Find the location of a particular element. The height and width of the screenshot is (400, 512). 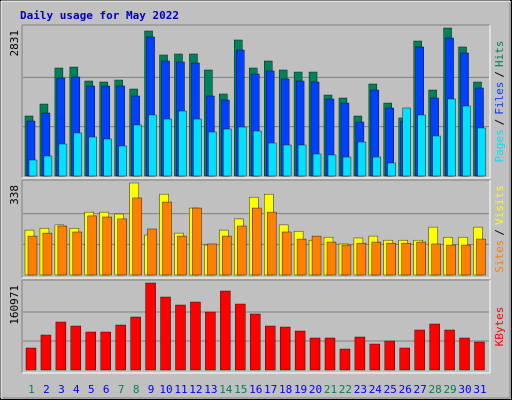

y-tick-label: 160971 is located at coordinates (14, 305).